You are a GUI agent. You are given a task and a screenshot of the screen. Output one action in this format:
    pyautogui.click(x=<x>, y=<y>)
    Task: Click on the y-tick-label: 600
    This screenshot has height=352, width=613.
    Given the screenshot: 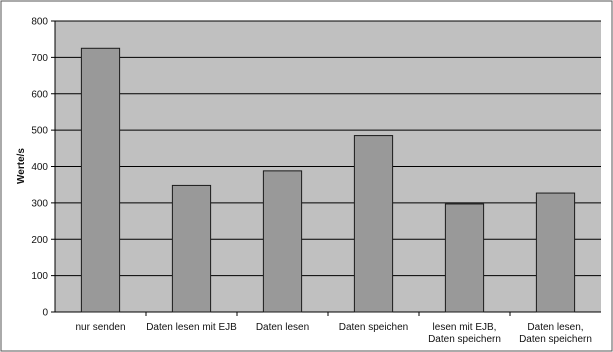 What is the action you would take?
    pyautogui.click(x=39, y=94)
    